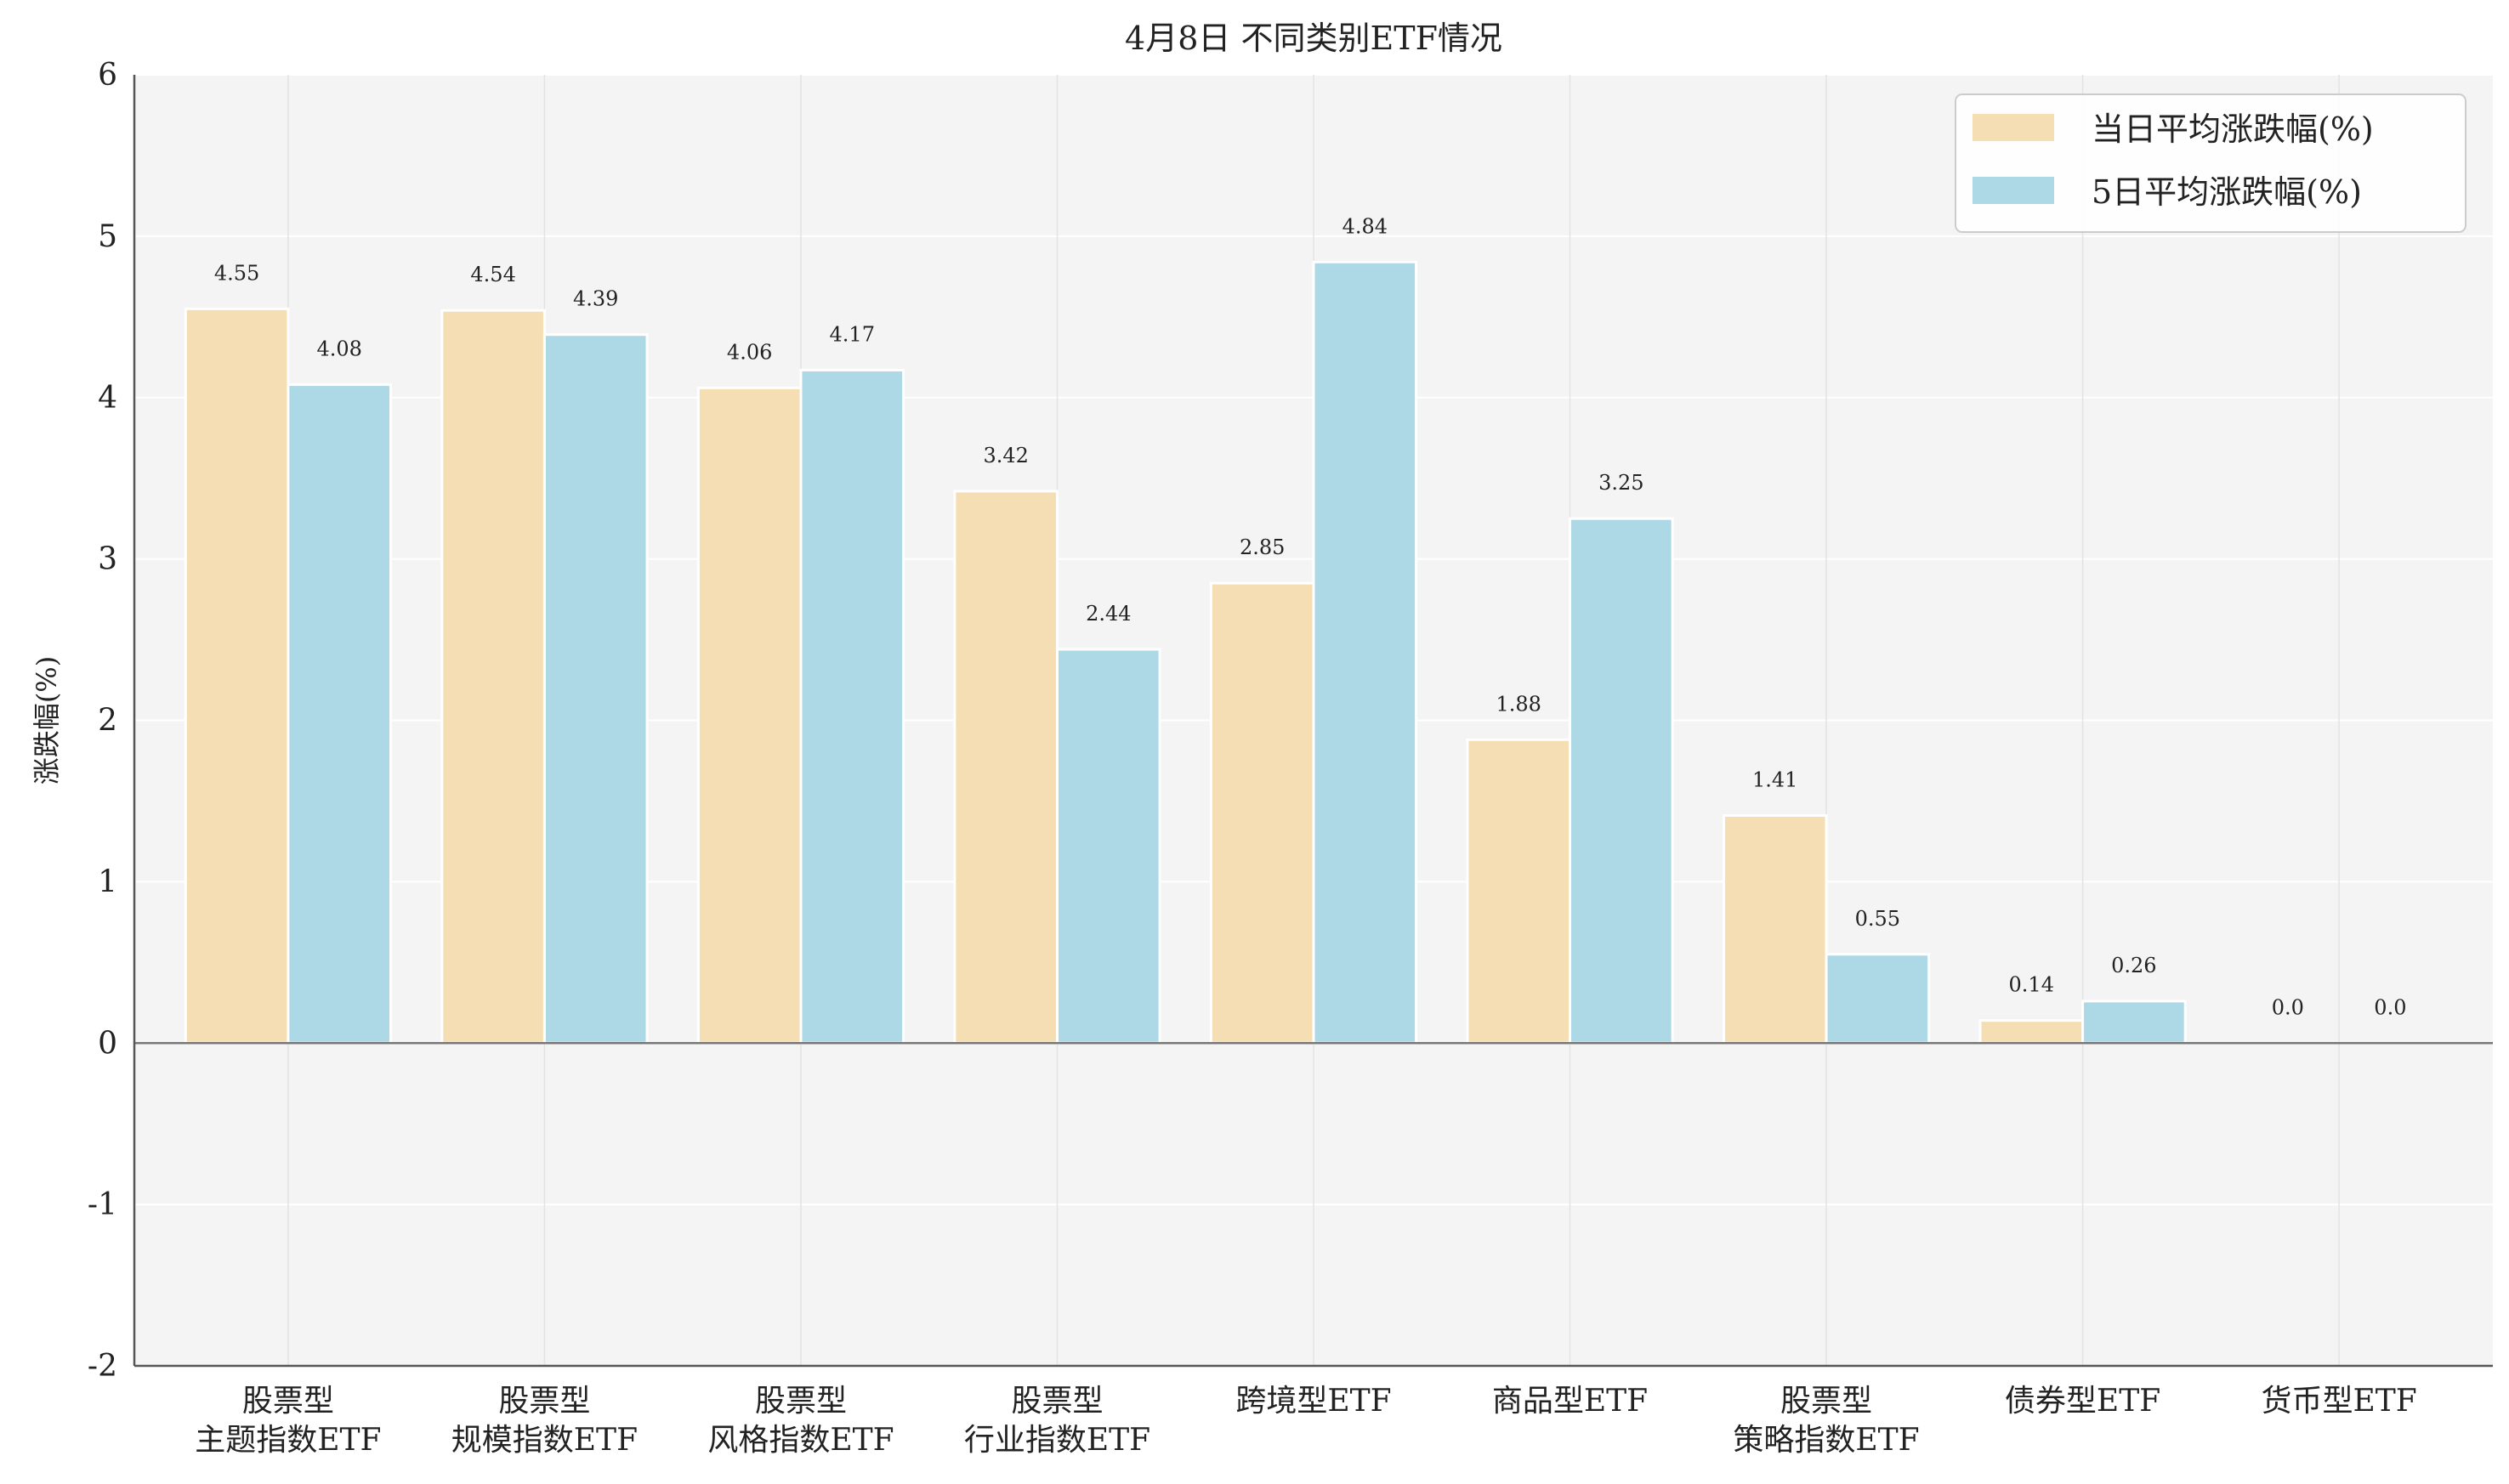 The width and height of the screenshot is (2509, 1484). I want to click on x-tick-label: 规模指数ETF, so click(544, 1440).